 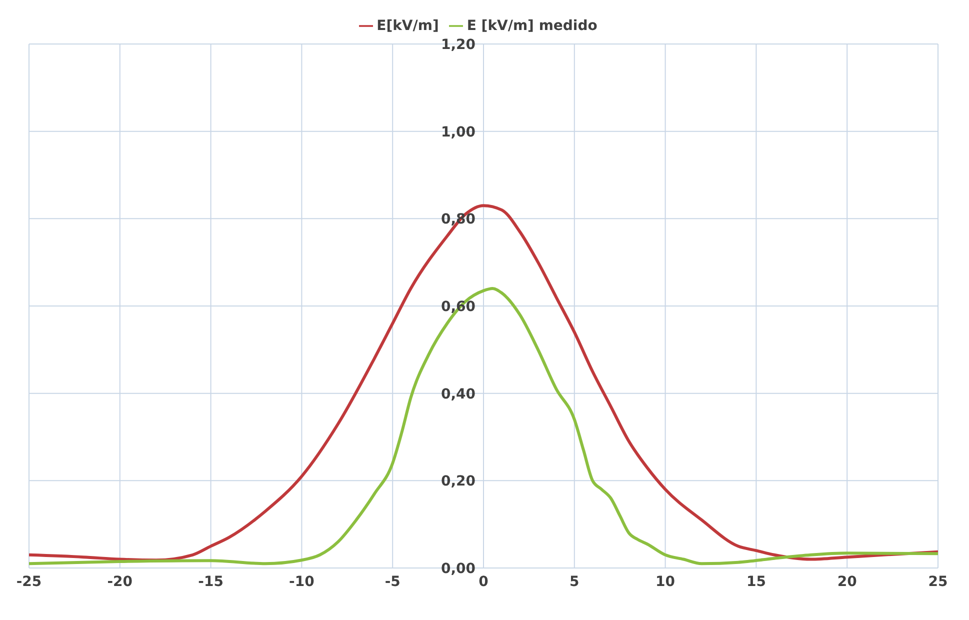 What do you see at coordinates (575, 582) in the screenshot?
I see `x-tick-label: 5` at bounding box center [575, 582].